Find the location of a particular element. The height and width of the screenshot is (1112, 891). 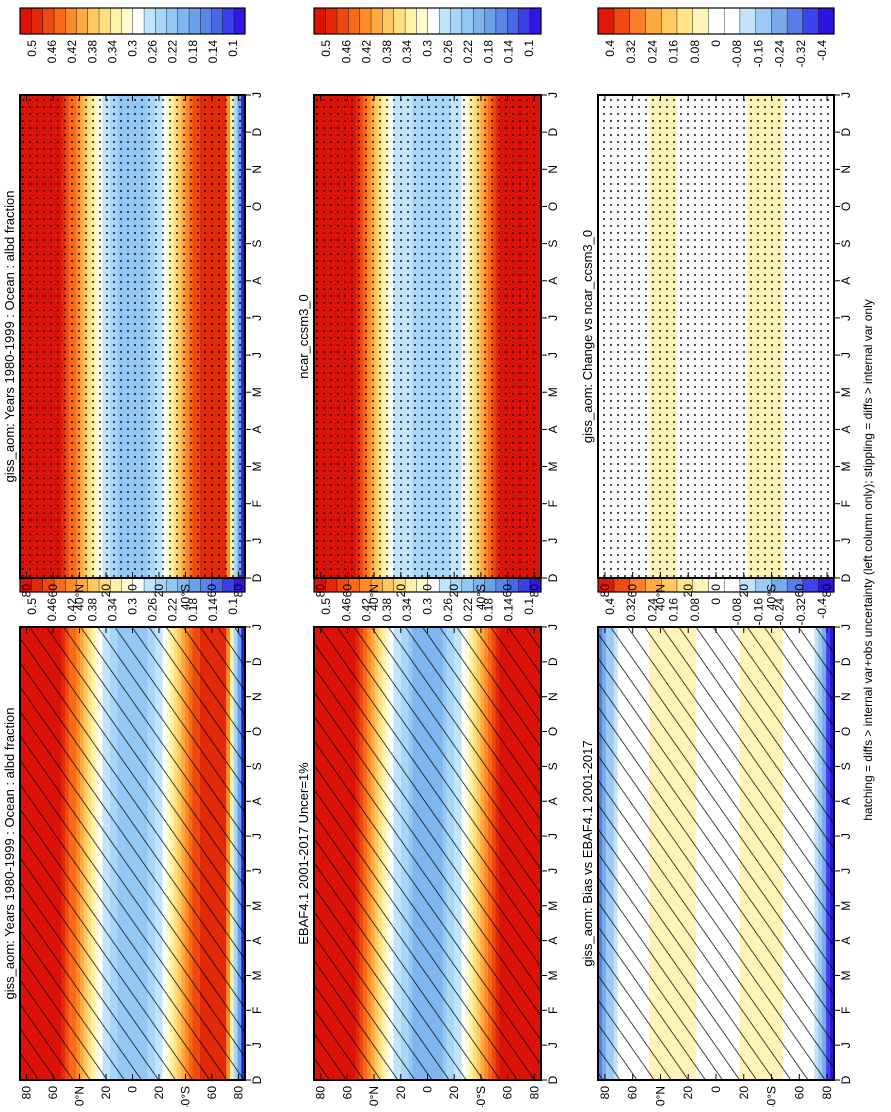

panel-title: ncar_ccsm3_0 is located at coordinates (303, 336).